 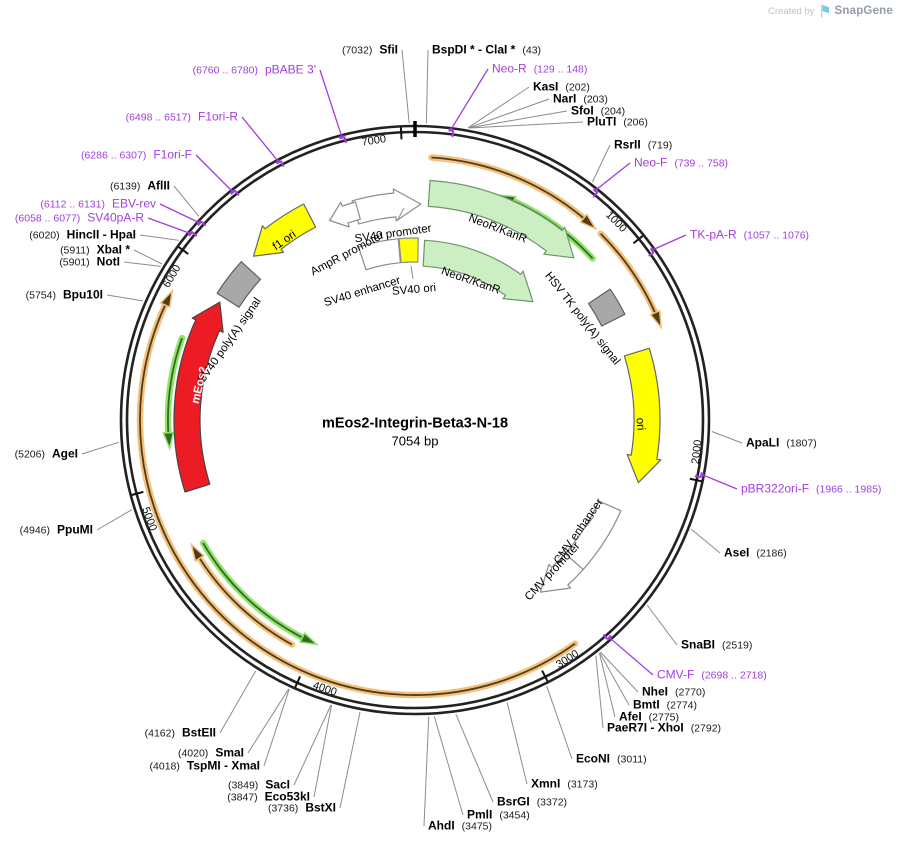 I want to click on feature-ori, so click(x=642, y=415).